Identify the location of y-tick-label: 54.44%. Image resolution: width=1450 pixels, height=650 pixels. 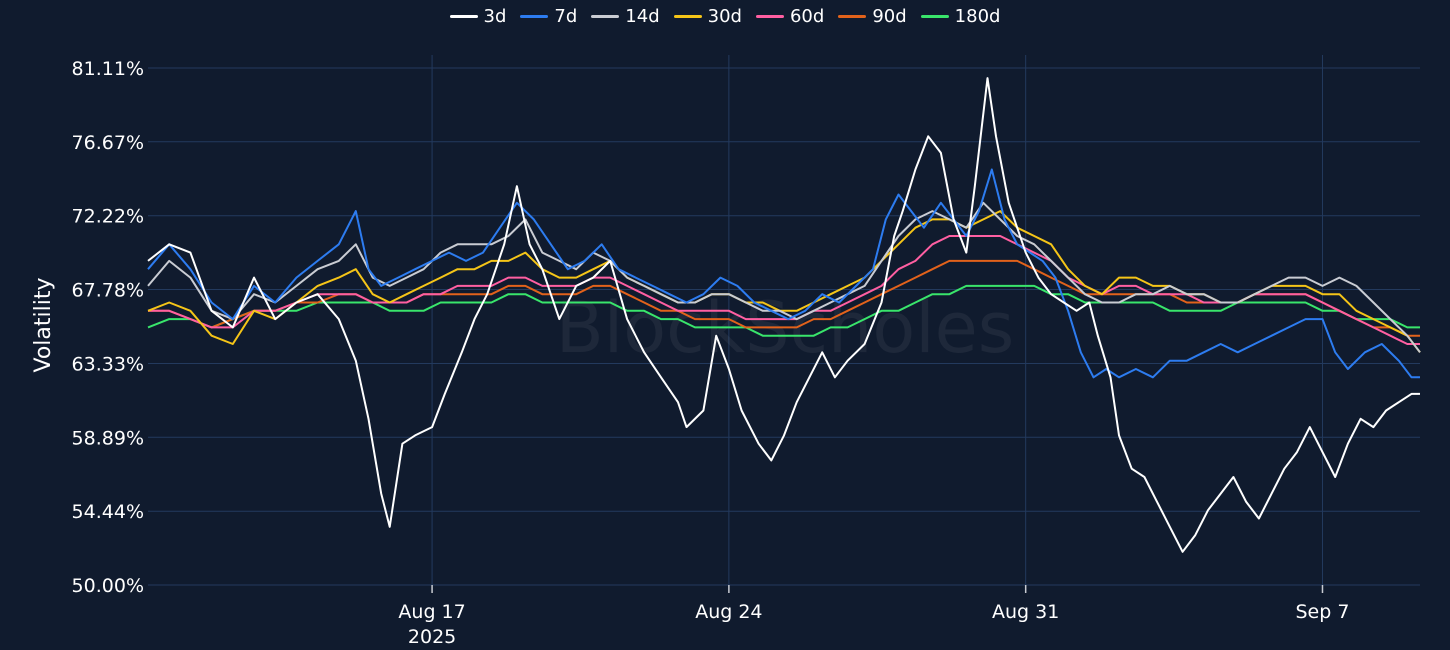
(108, 512).